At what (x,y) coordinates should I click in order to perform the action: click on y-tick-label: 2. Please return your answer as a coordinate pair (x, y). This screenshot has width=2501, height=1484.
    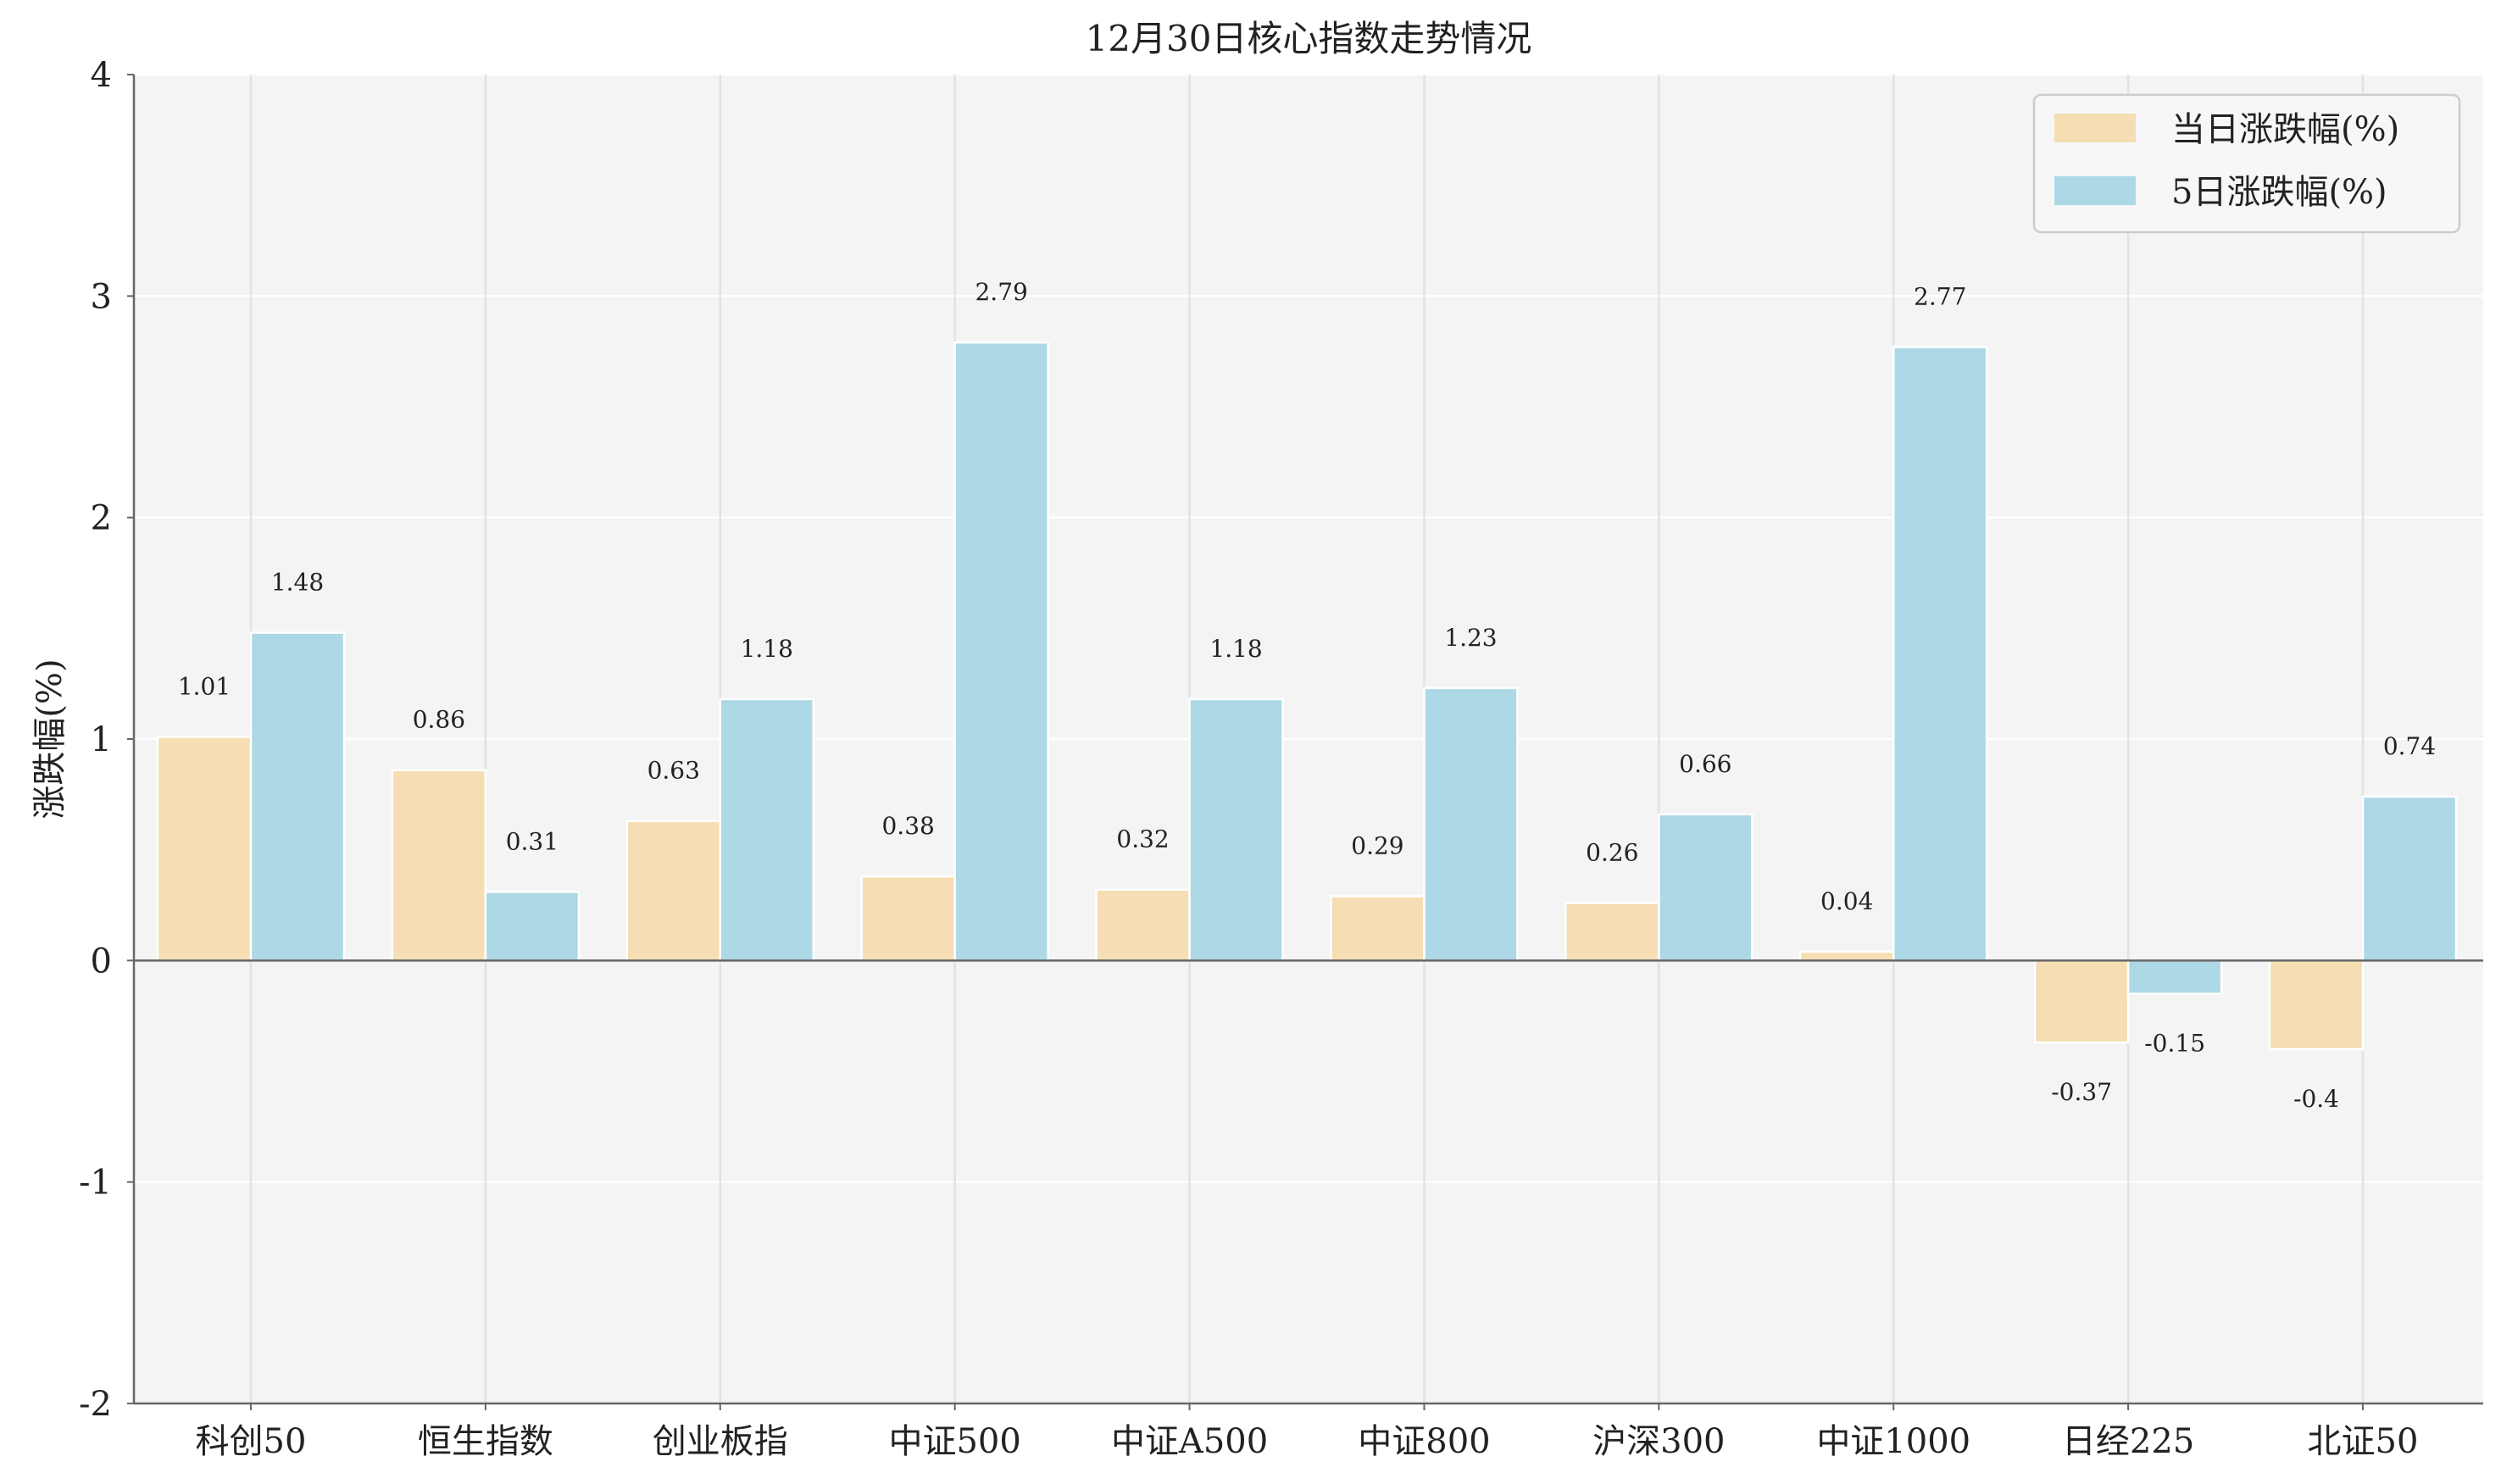
    Looking at the image, I should click on (101, 519).